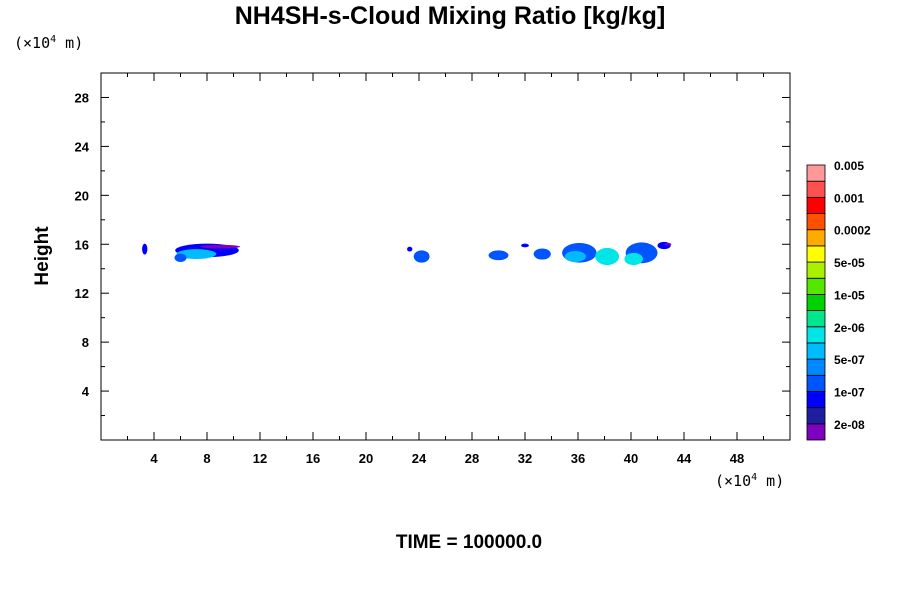 This screenshot has width=900, height=600. Describe the element at coordinates (450, 16) in the screenshot. I see `chart-title: NH4SH-s-Cloud Mixing Ratio [kg/kg]` at that location.